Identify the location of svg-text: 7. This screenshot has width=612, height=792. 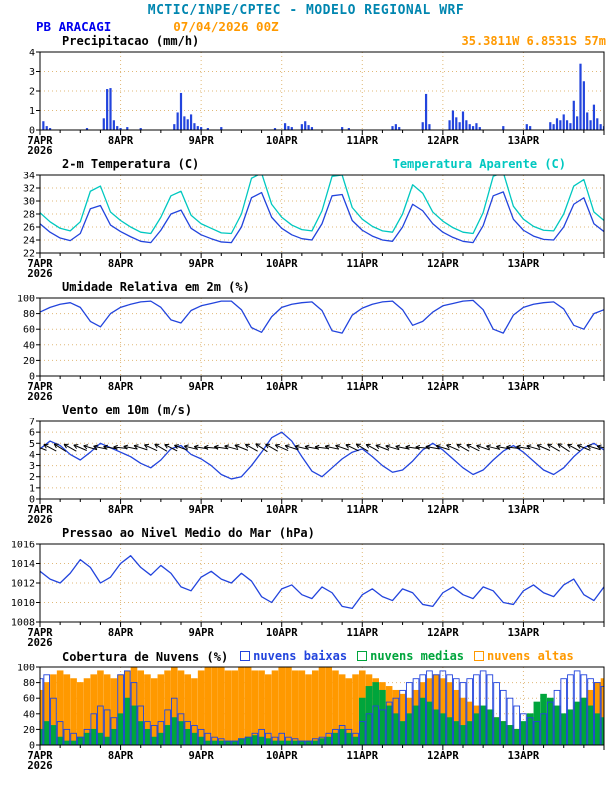
(32, 423).